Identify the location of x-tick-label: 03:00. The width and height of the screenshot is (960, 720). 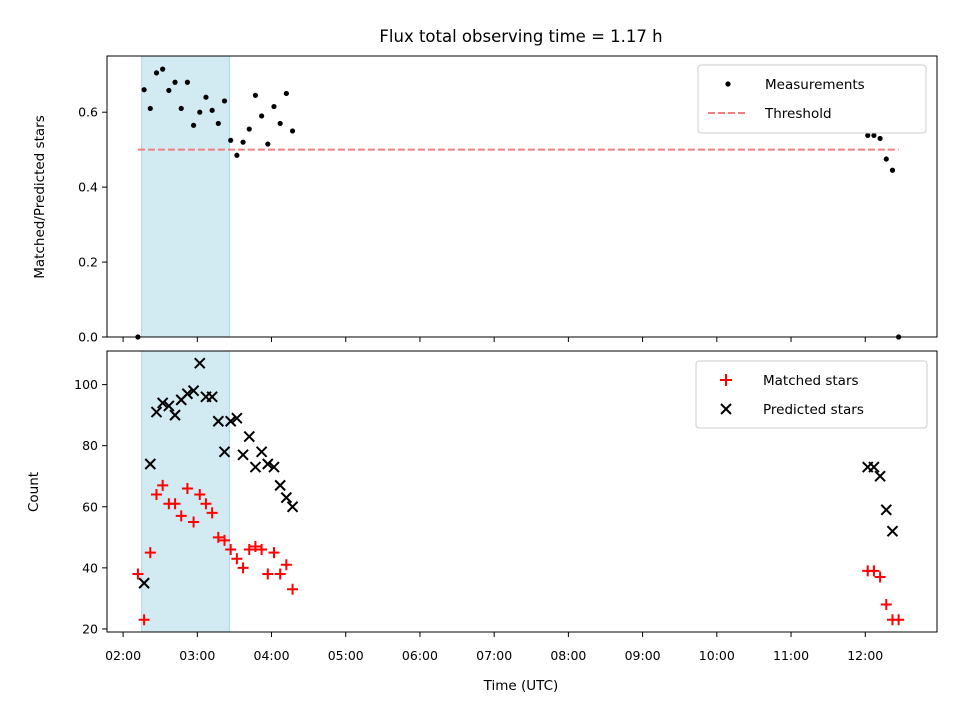
(197, 655).